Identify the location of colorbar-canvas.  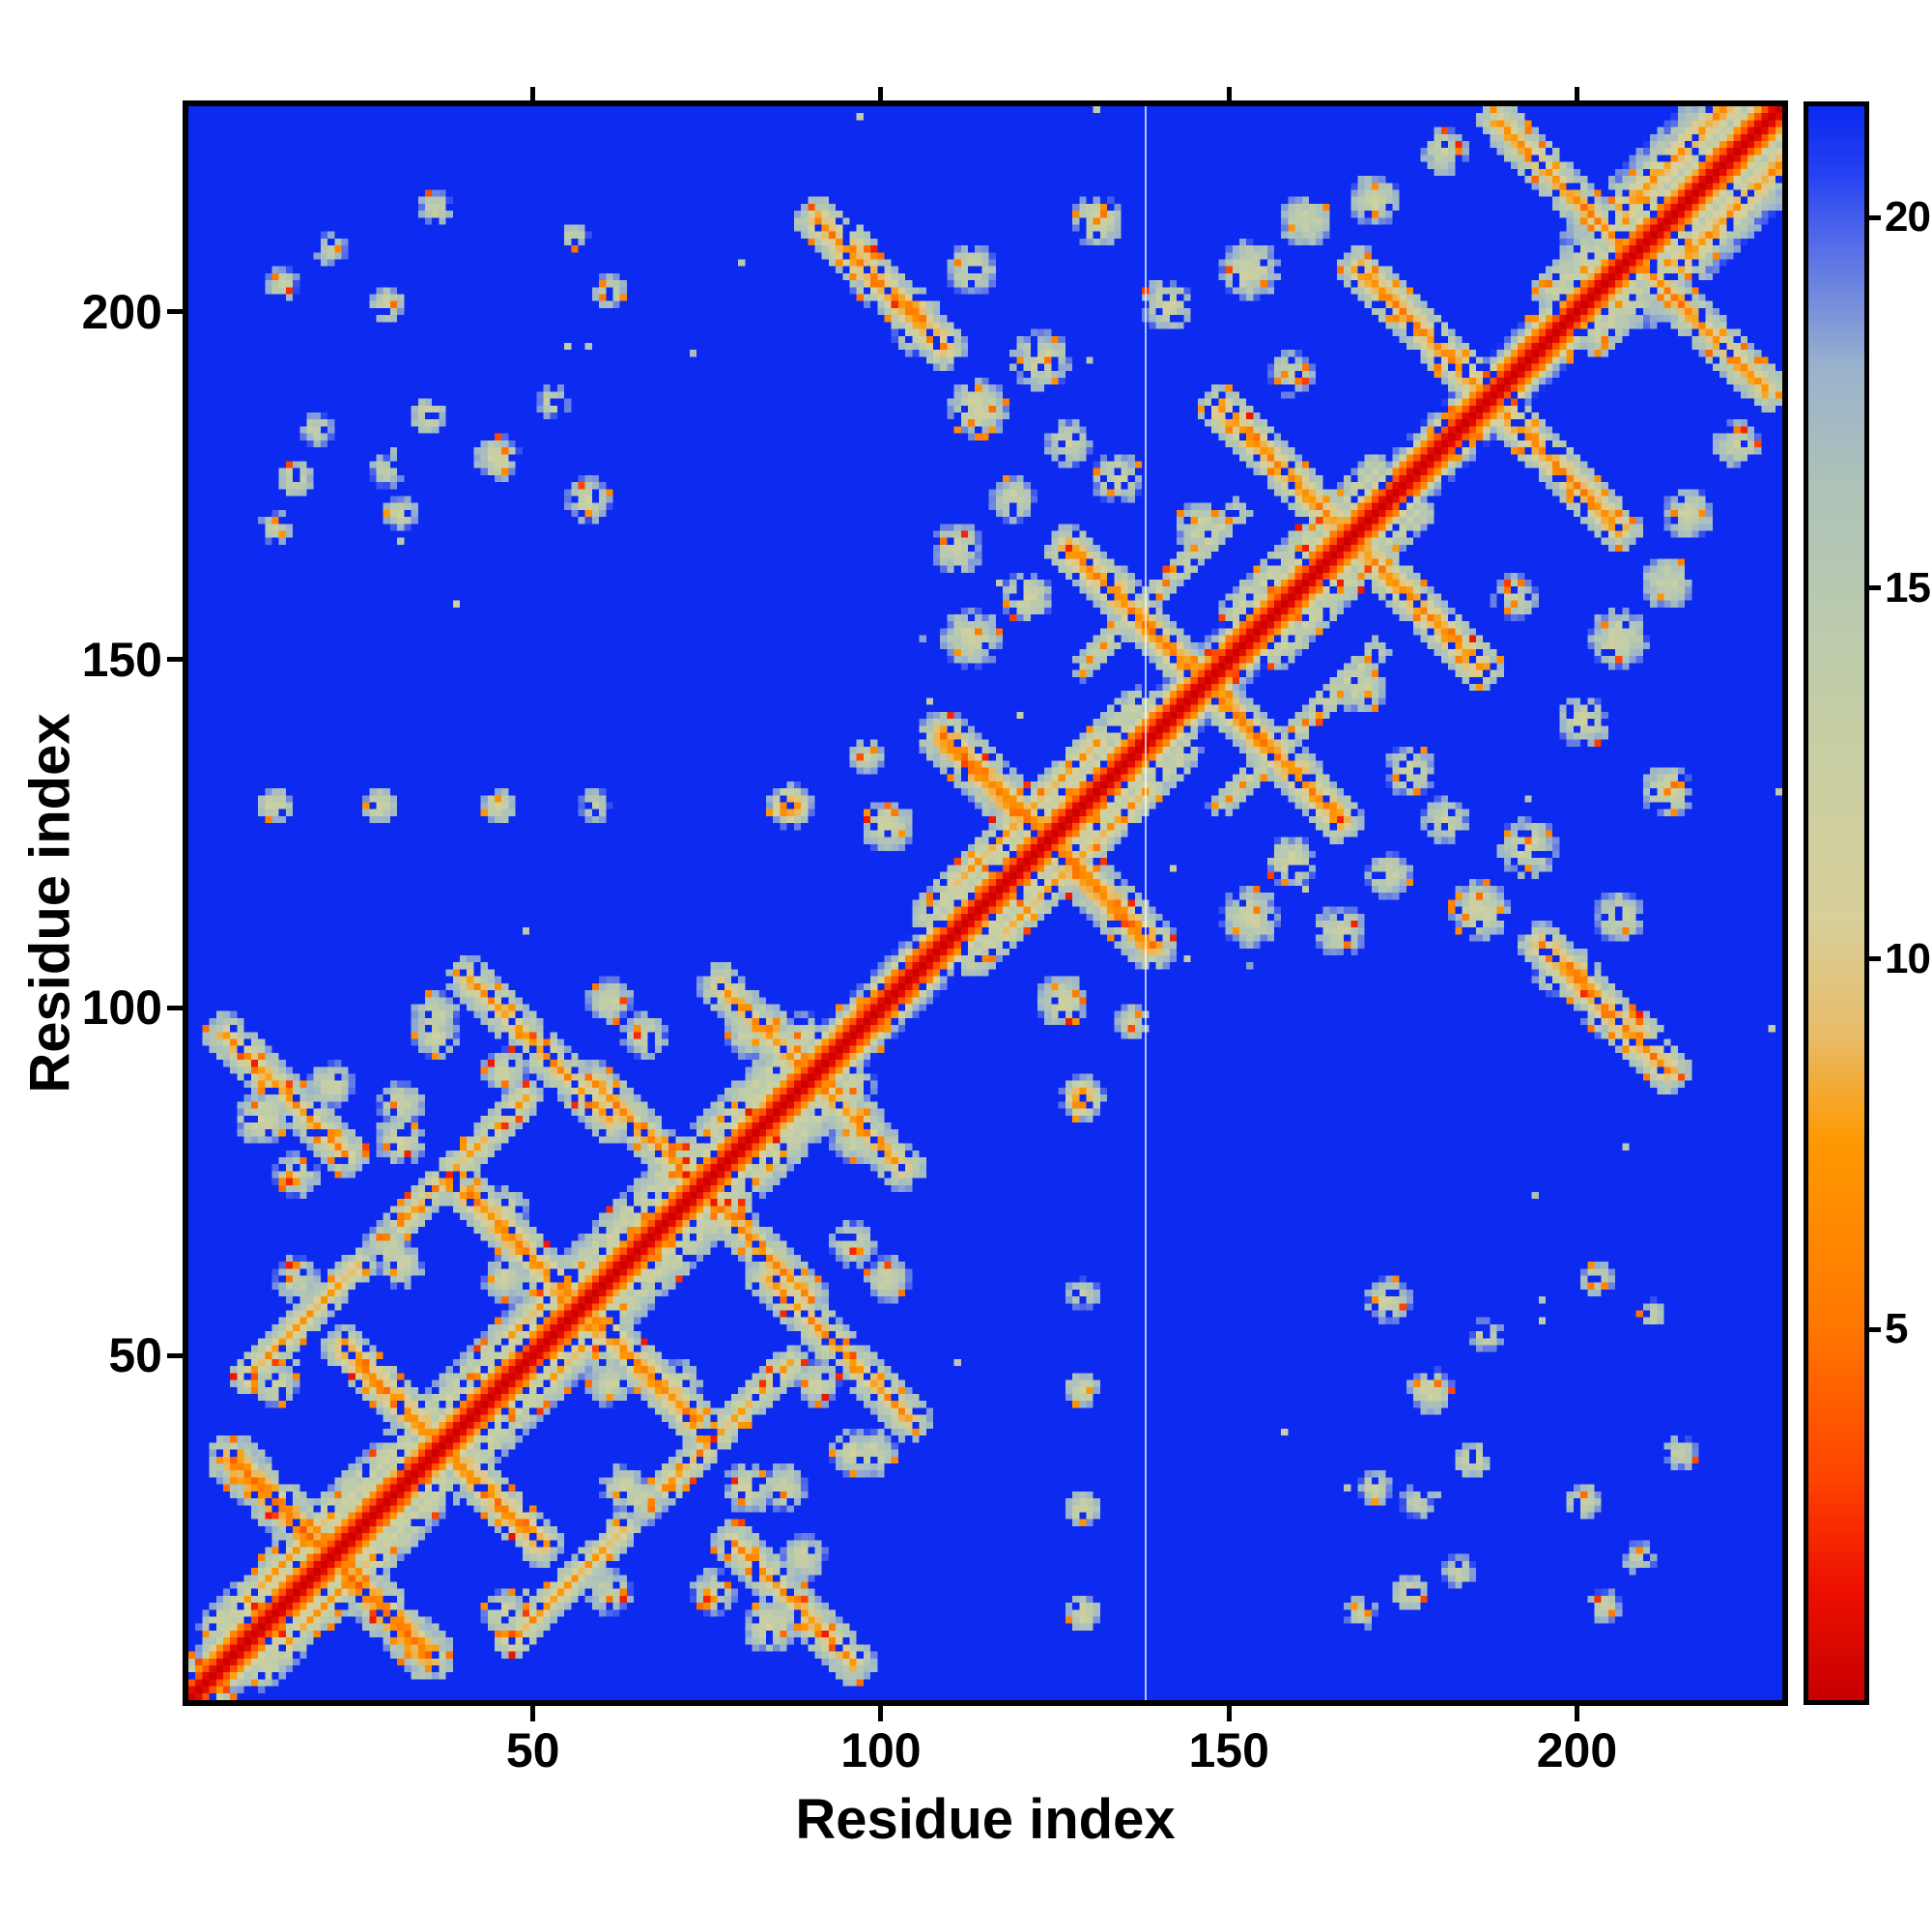
(1836, 903).